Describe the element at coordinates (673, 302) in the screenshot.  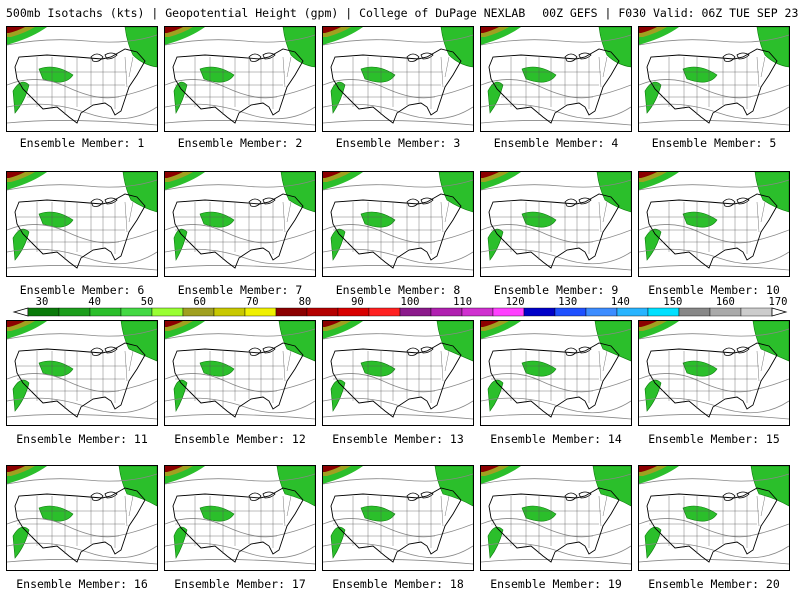
I see `colorbar-tick-label: 150` at that location.